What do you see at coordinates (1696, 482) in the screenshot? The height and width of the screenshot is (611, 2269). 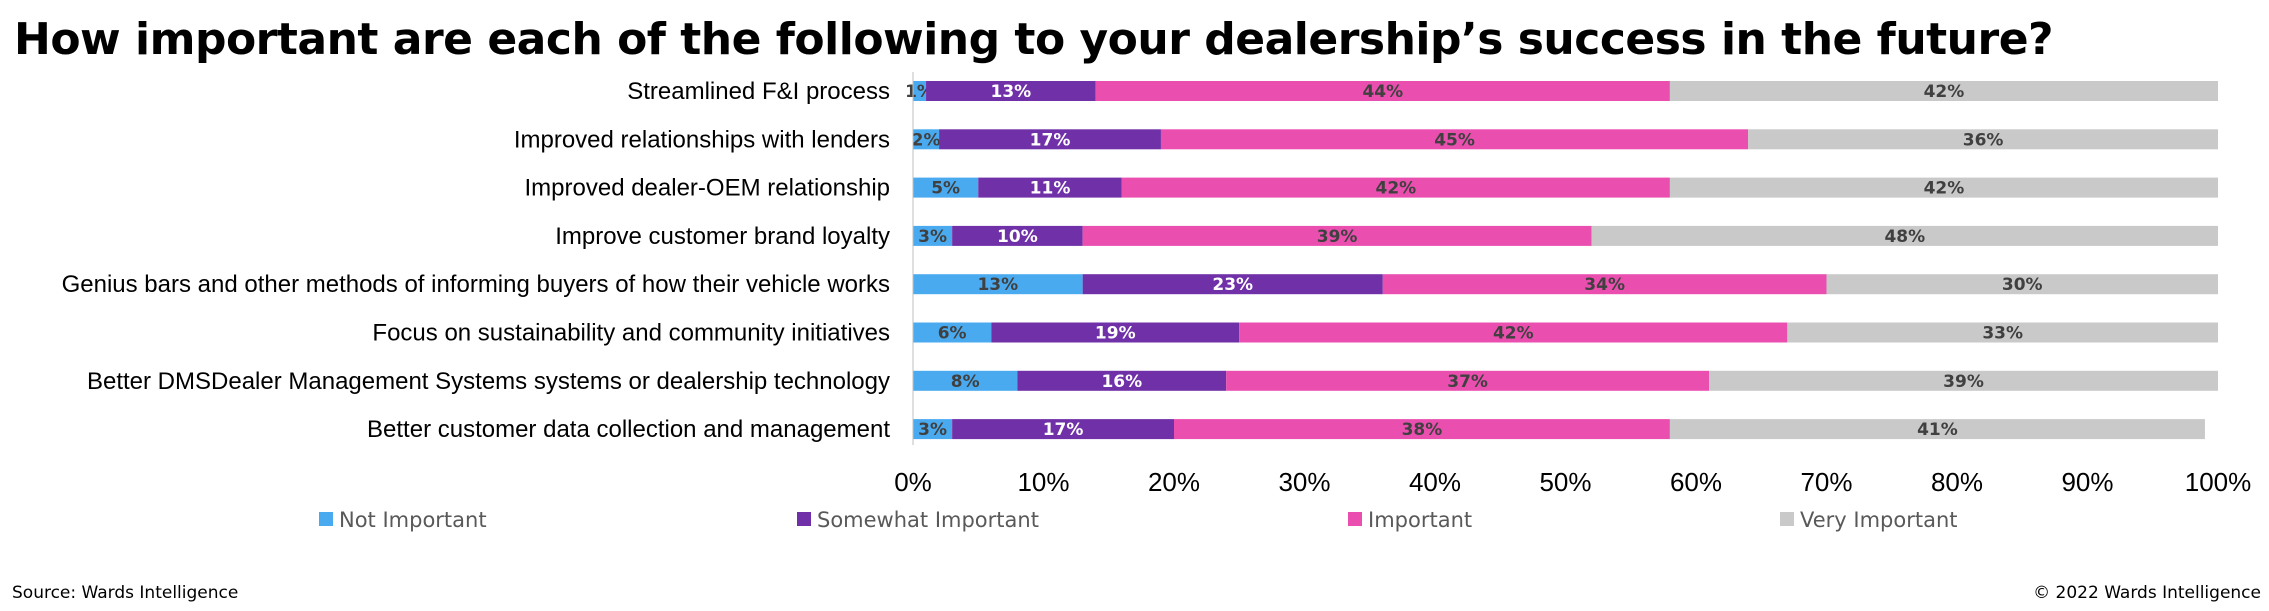 I see `x-tick-label: 60%` at bounding box center [1696, 482].